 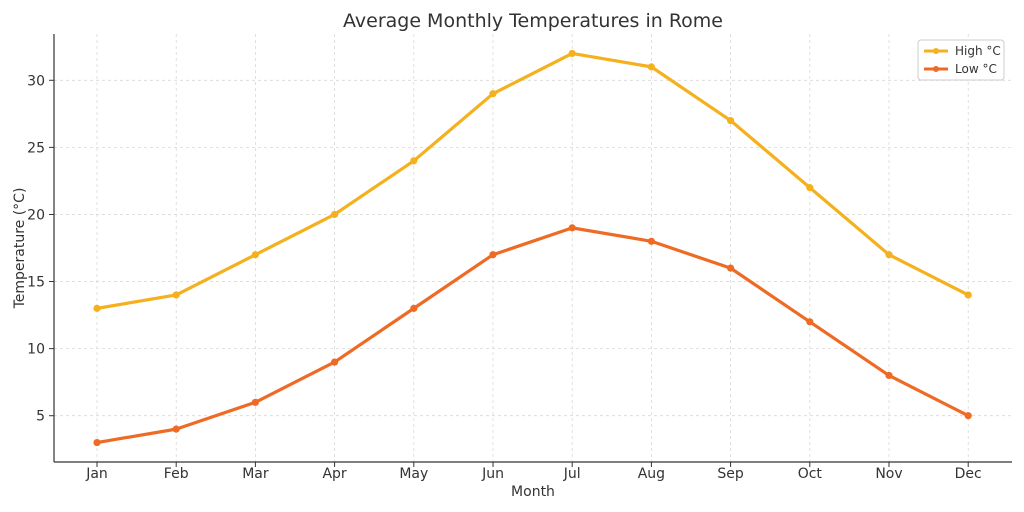 I want to click on x-tick-label: Jun, so click(x=492, y=474).